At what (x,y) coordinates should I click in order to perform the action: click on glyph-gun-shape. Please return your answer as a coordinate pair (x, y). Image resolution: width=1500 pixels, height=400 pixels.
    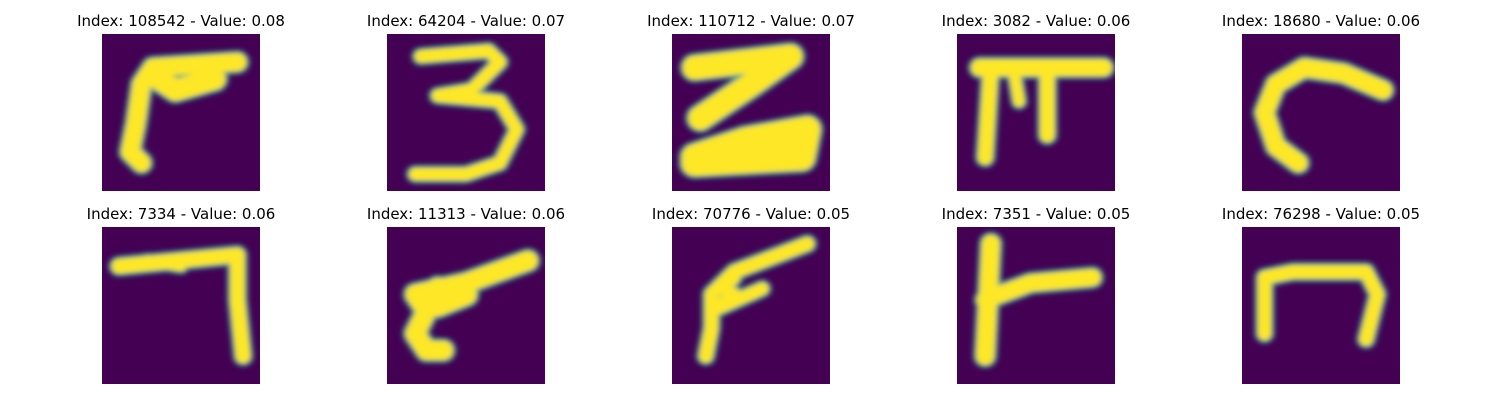
    Looking at the image, I should click on (472, 305).